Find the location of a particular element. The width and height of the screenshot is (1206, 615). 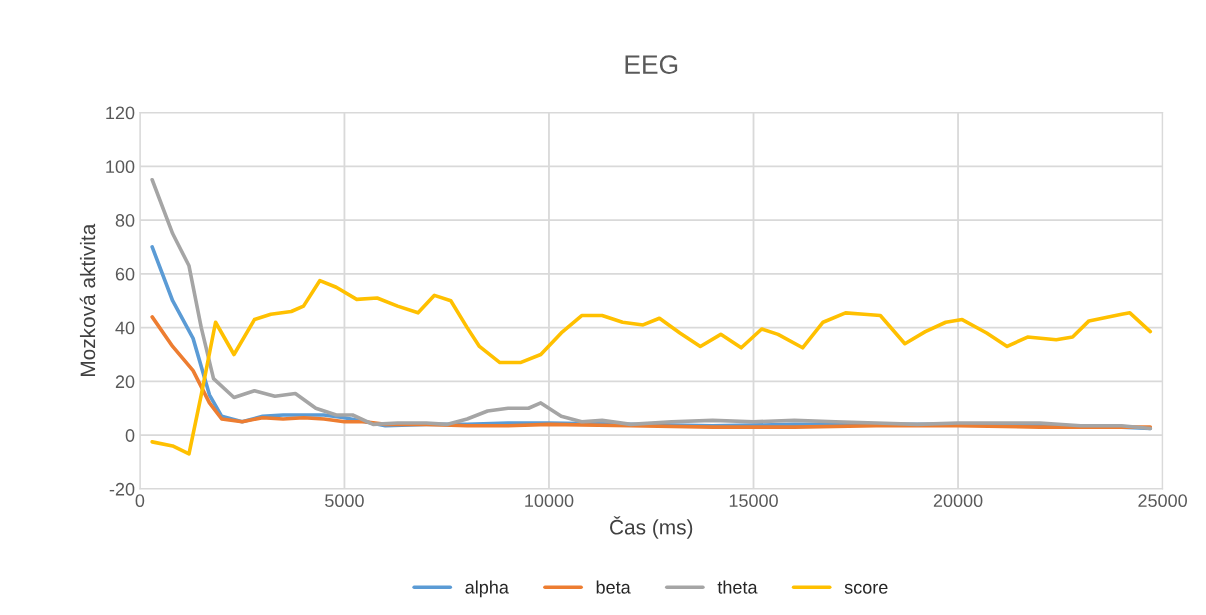

y-axis-title: Mozková aktivita is located at coordinates (87, 300).